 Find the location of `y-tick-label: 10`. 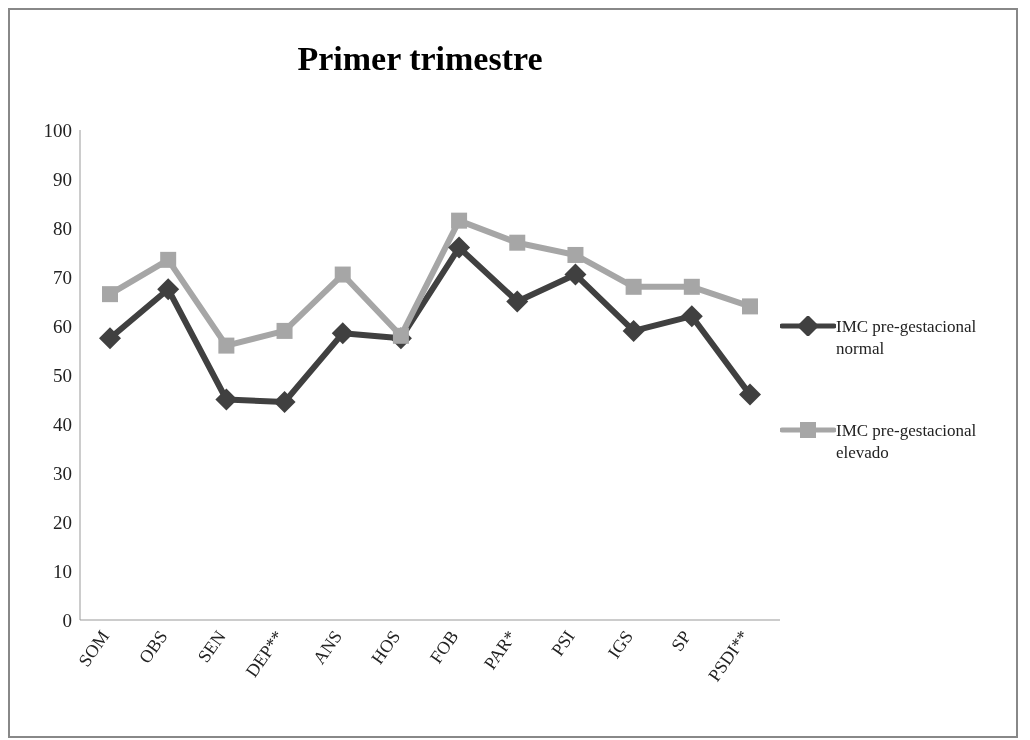

y-tick-label: 10 is located at coordinates (62, 571).